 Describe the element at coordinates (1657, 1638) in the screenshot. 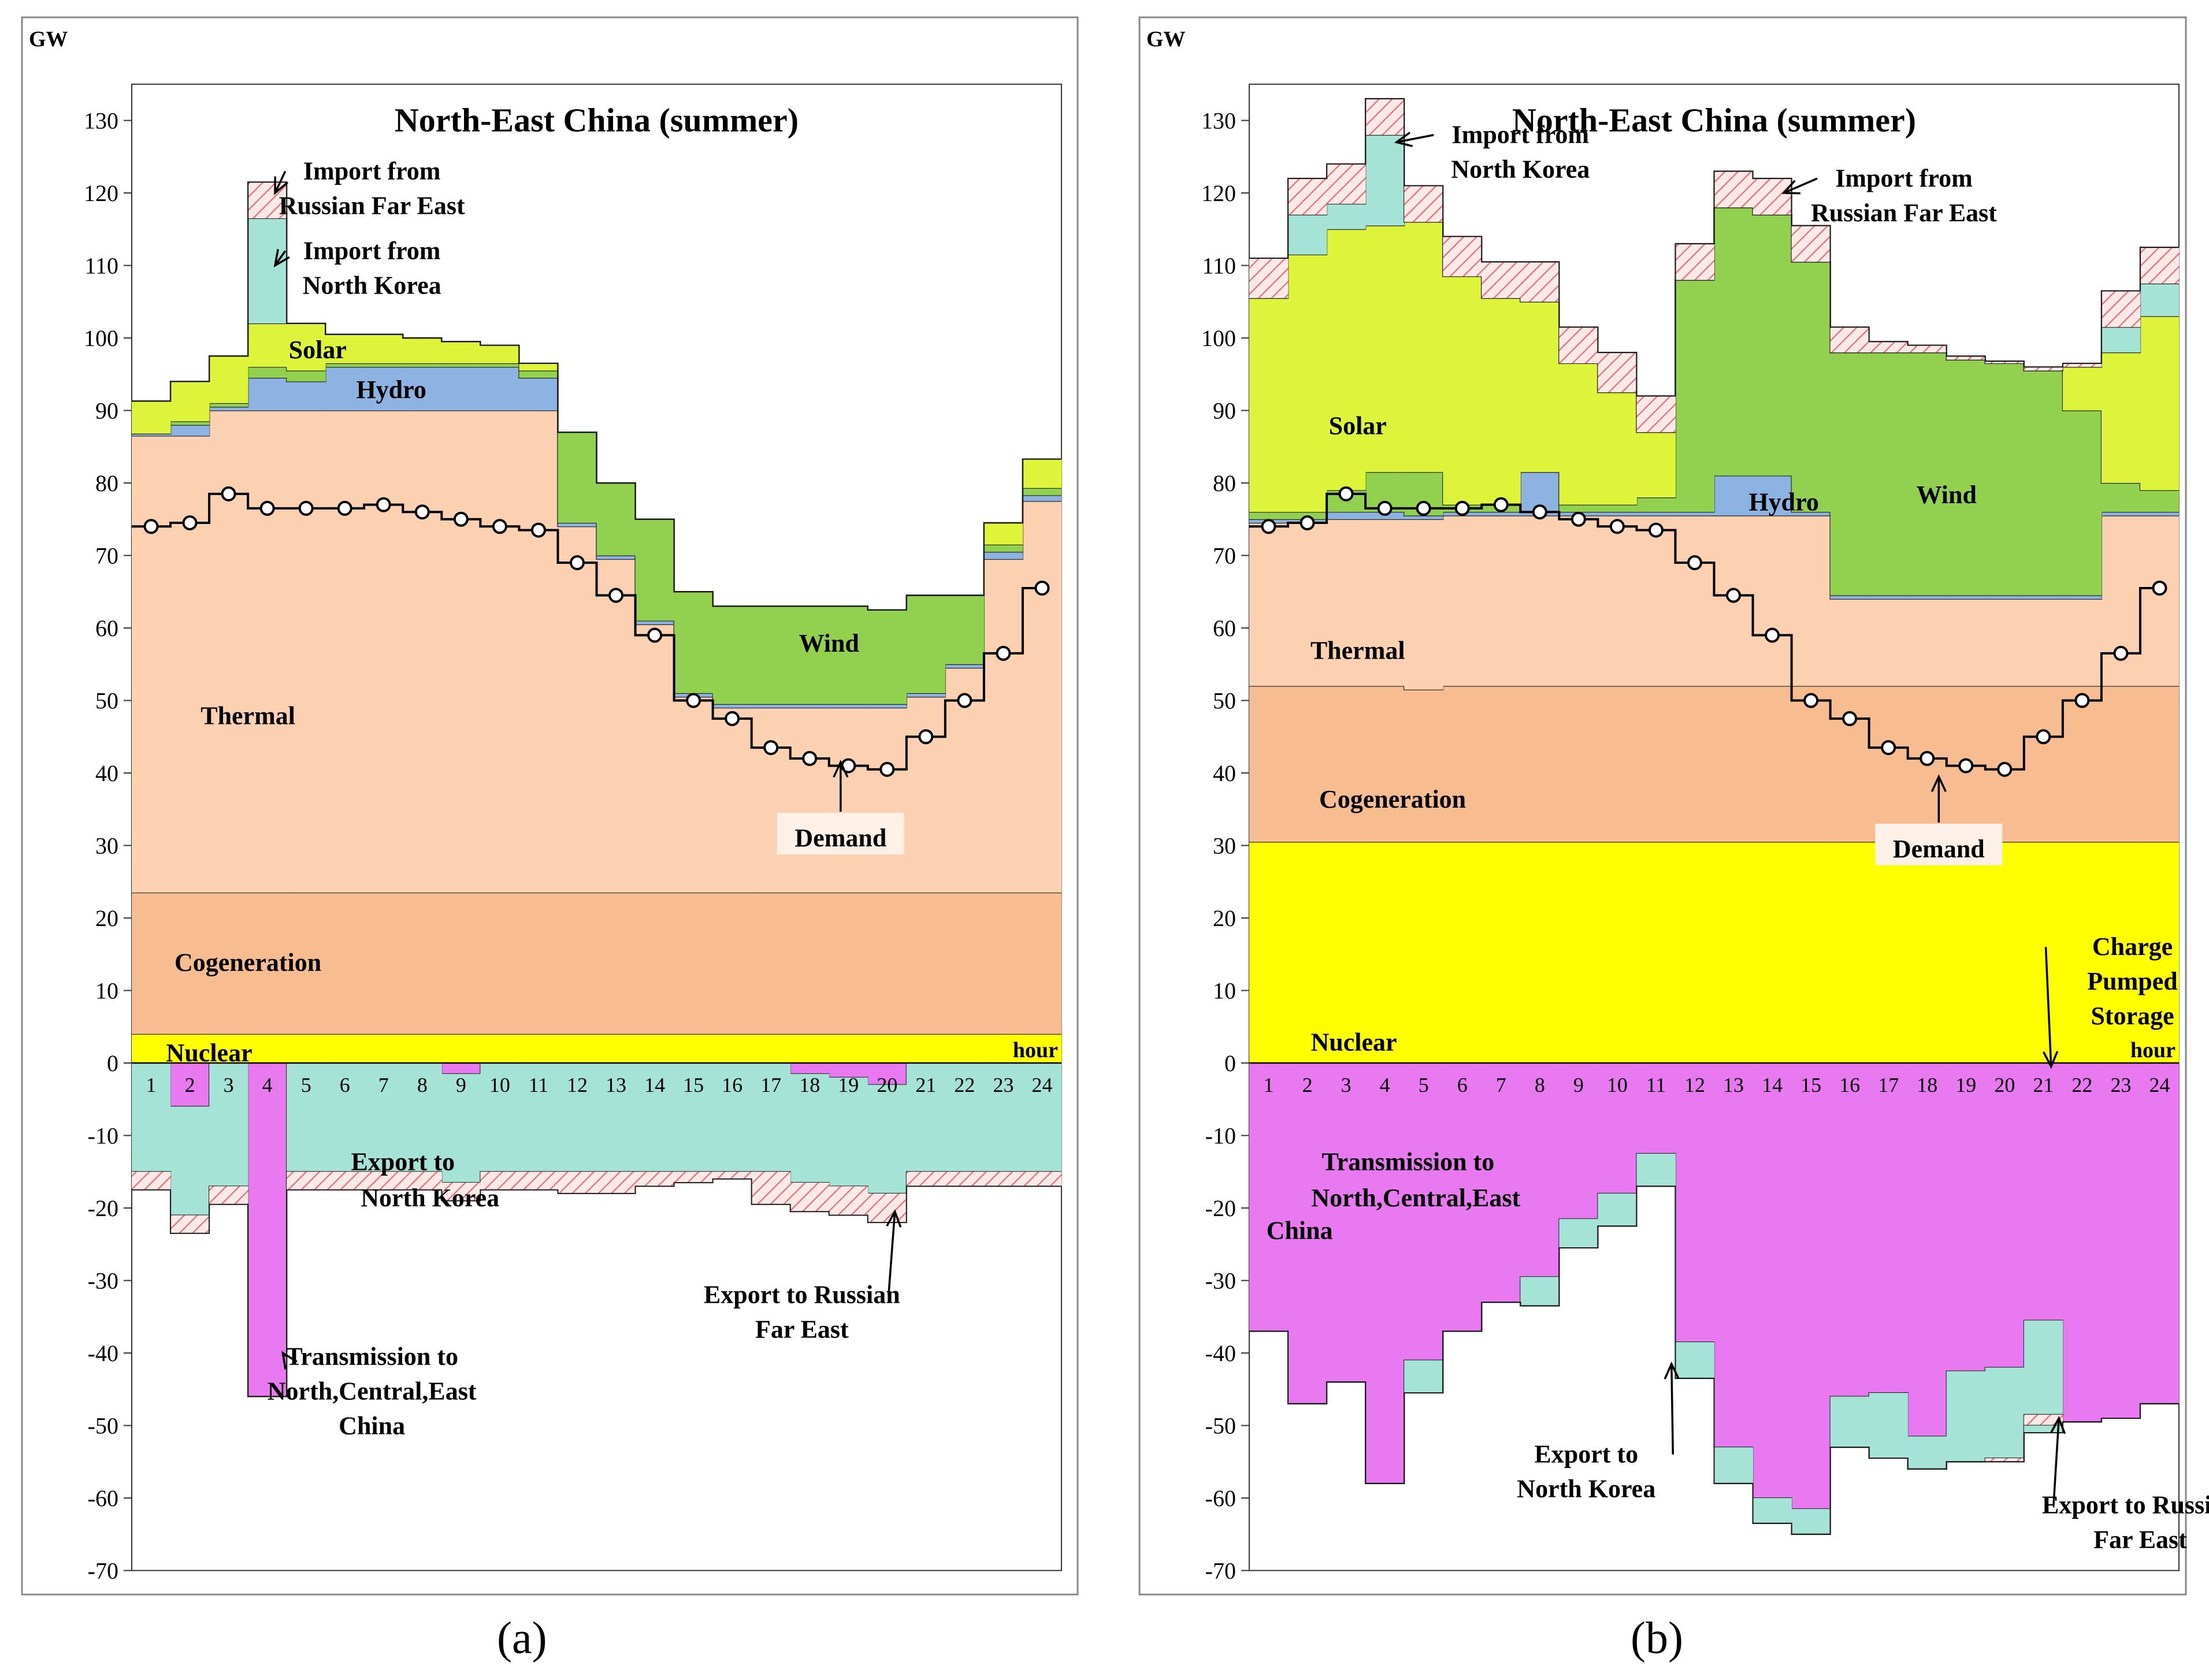

I see `caption-b: (b)` at that location.